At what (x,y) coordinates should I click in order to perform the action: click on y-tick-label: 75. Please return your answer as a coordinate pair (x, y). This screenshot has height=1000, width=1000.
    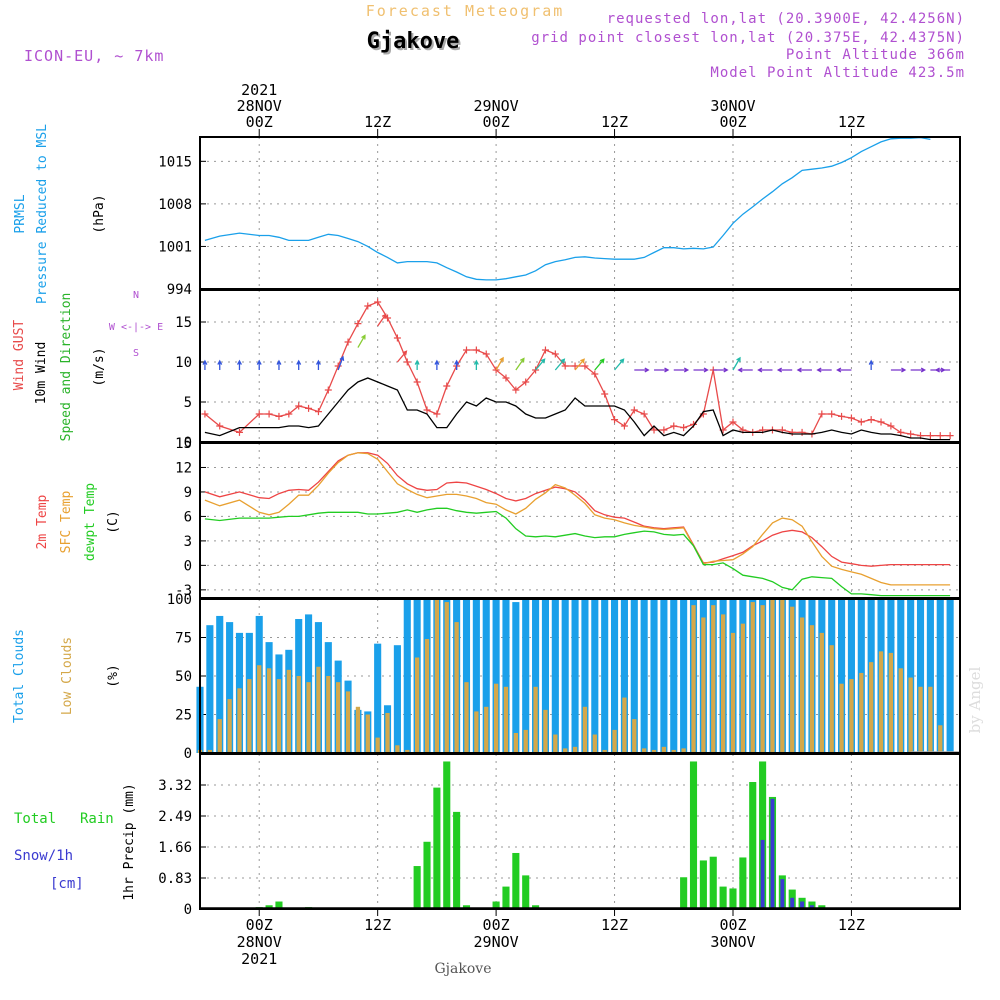
    Looking at the image, I should click on (183, 639).